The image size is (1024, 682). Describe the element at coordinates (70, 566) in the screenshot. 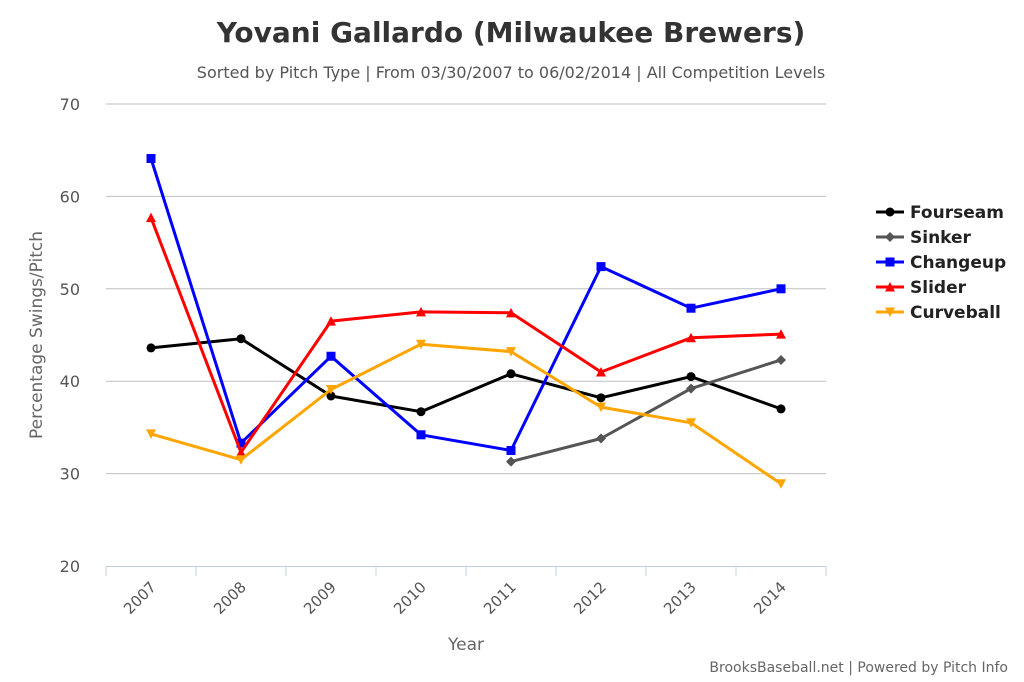

I see `y-tick-label: 20` at that location.